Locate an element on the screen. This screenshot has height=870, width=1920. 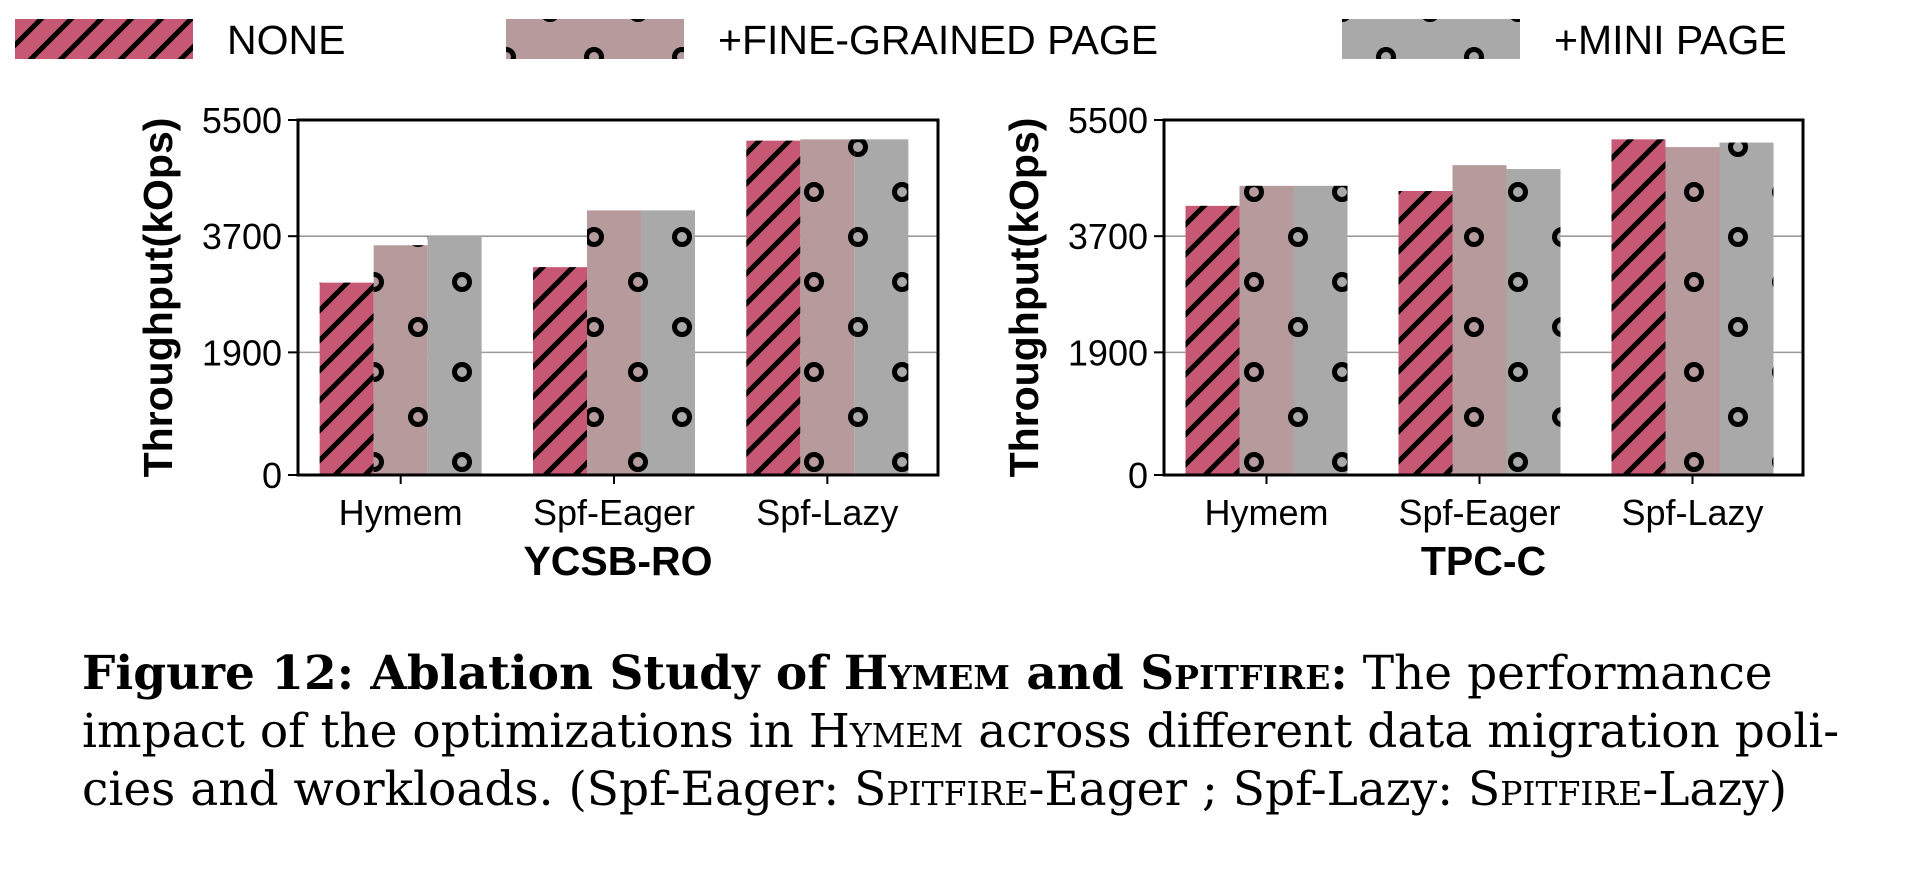
chart-title: TPC-C is located at coordinates (1483, 561).